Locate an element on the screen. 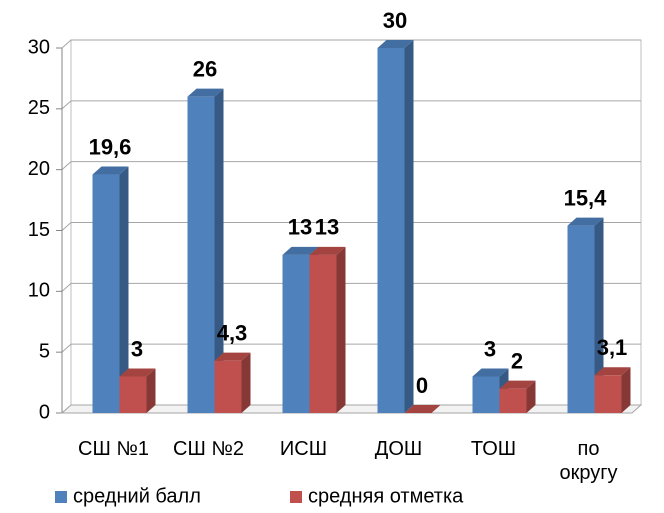  y-tick-label: 30 is located at coordinates (39, 47).